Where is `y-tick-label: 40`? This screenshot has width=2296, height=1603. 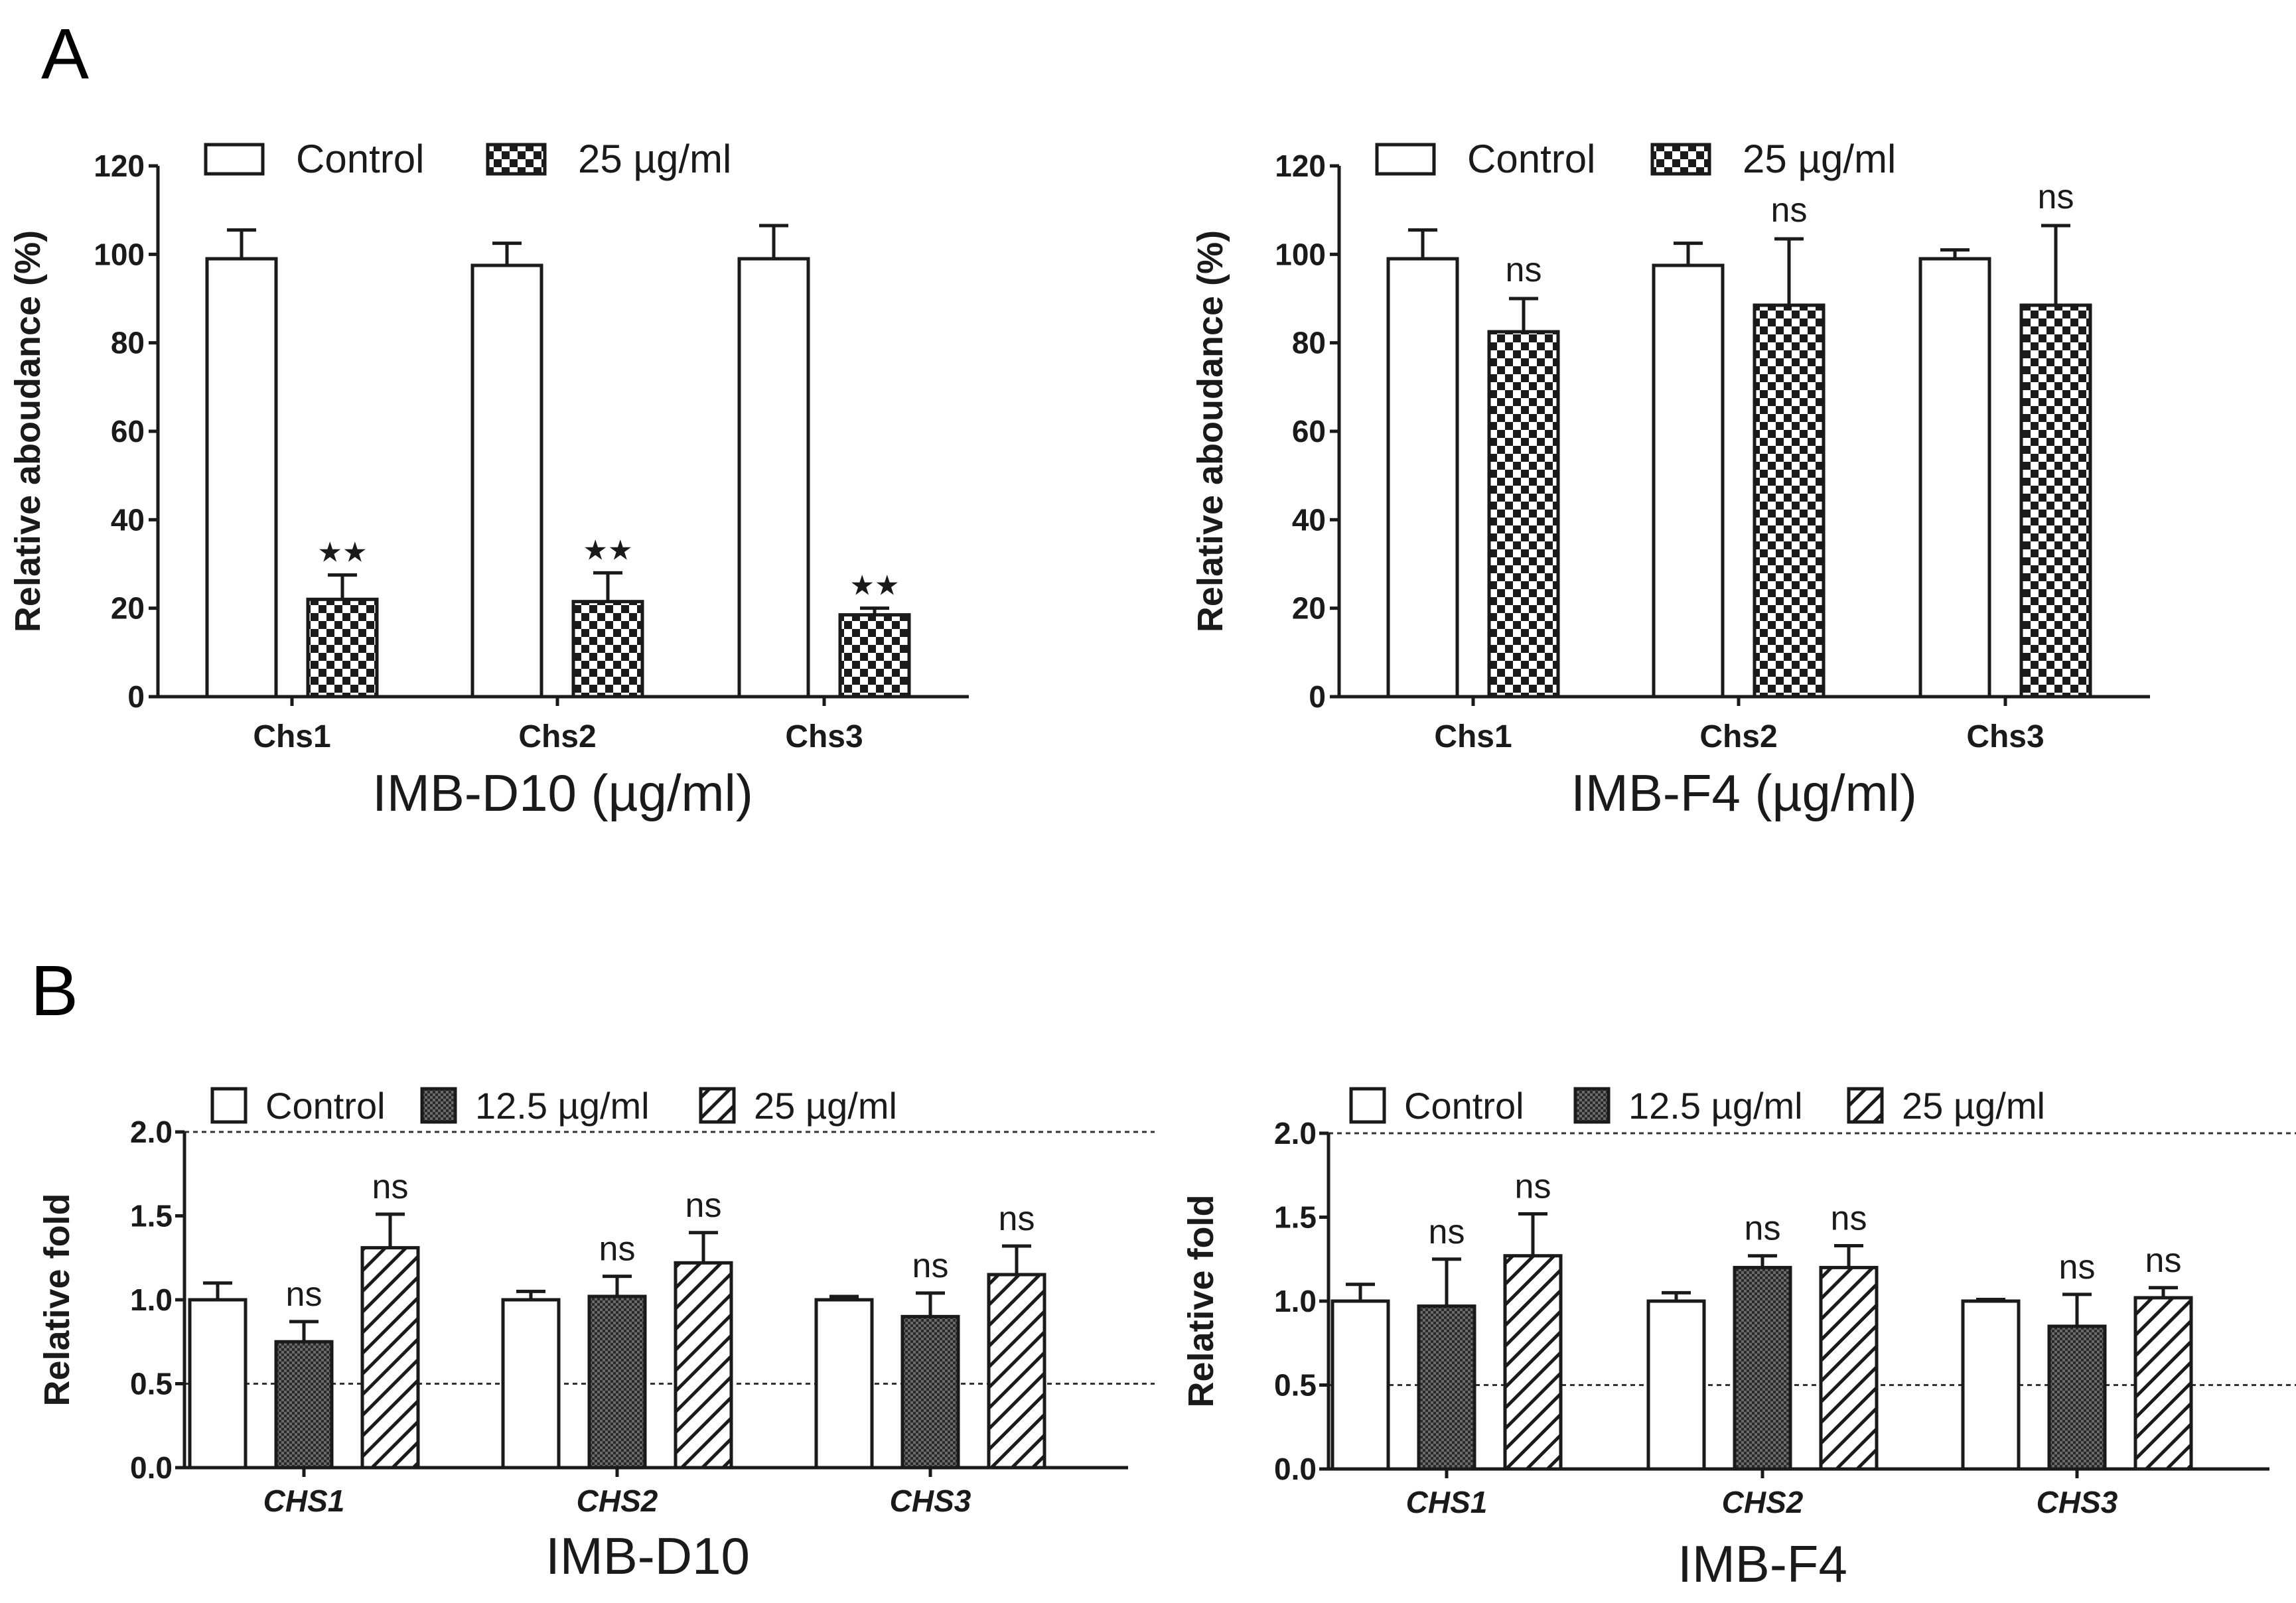
y-tick-label: 40 is located at coordinates (128, 519).